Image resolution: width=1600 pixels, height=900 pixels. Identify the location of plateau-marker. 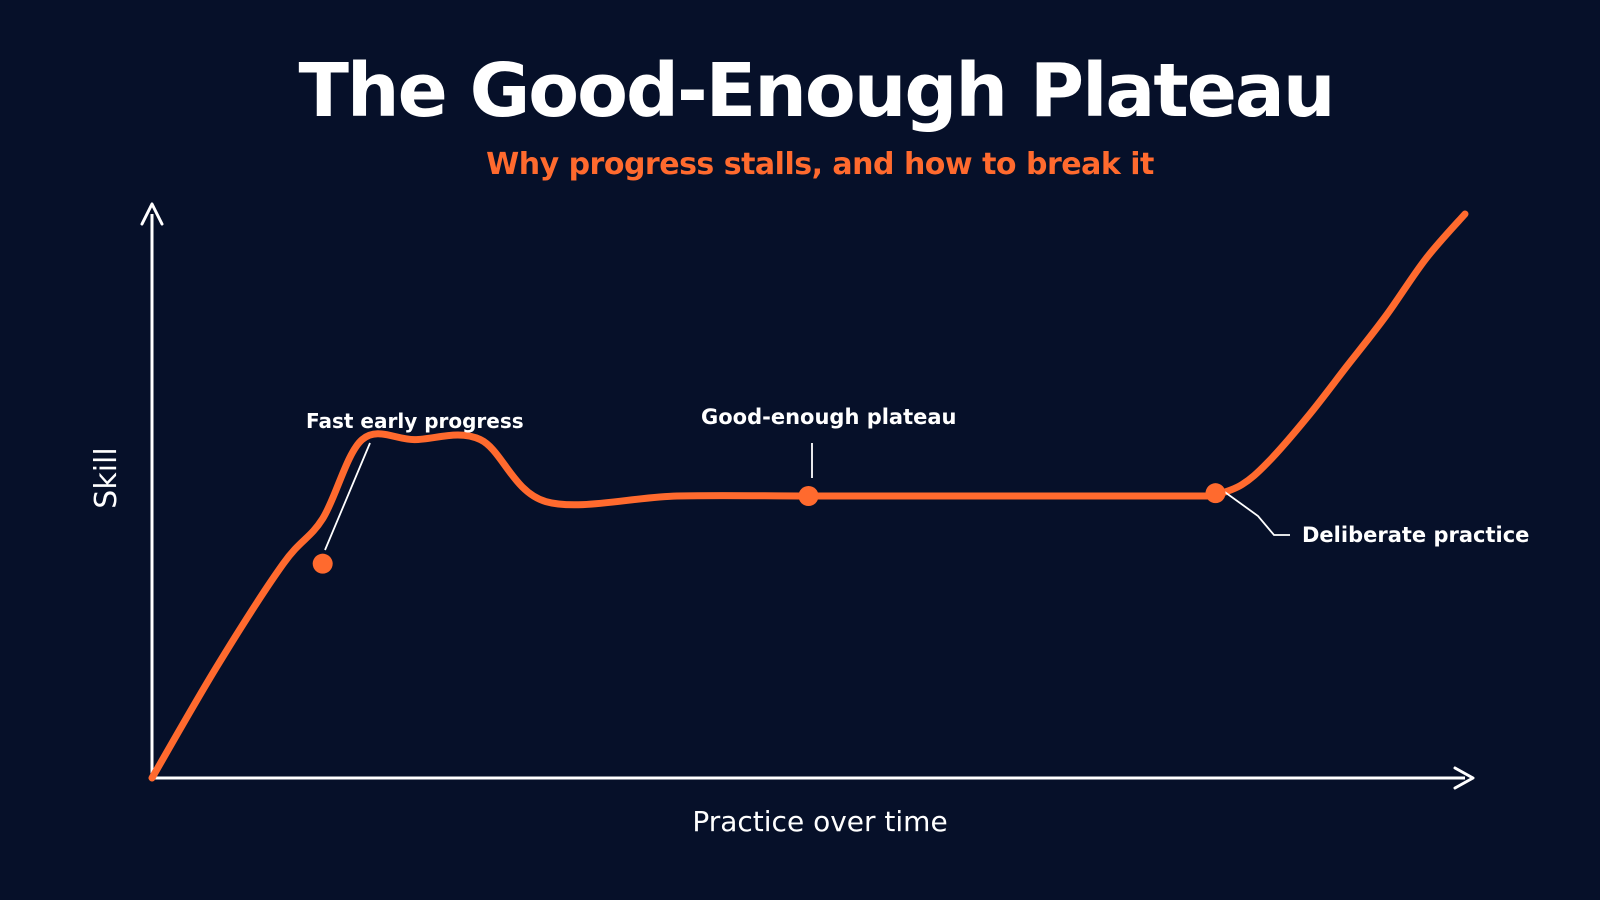
(808, 496).